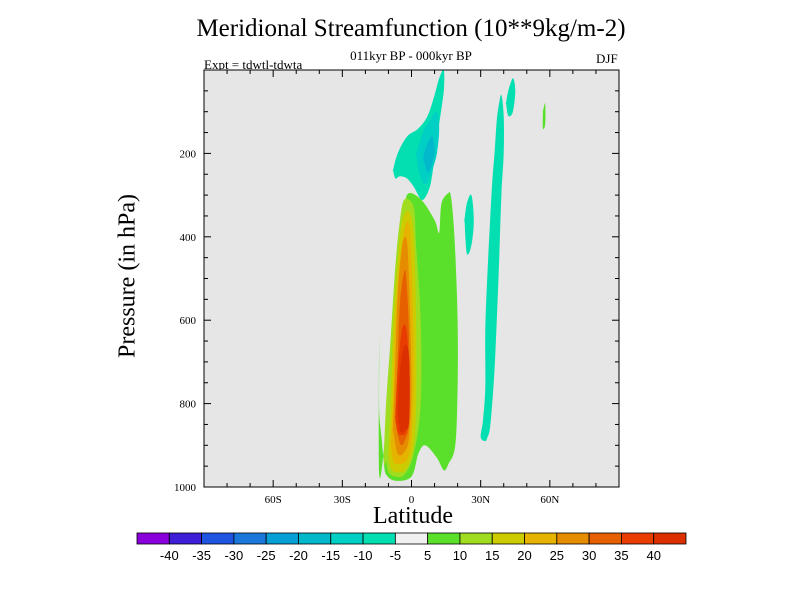 The width and height of the screenshot is (800, 600). I want to click on colorbar-label: -15, so click(330, 555).